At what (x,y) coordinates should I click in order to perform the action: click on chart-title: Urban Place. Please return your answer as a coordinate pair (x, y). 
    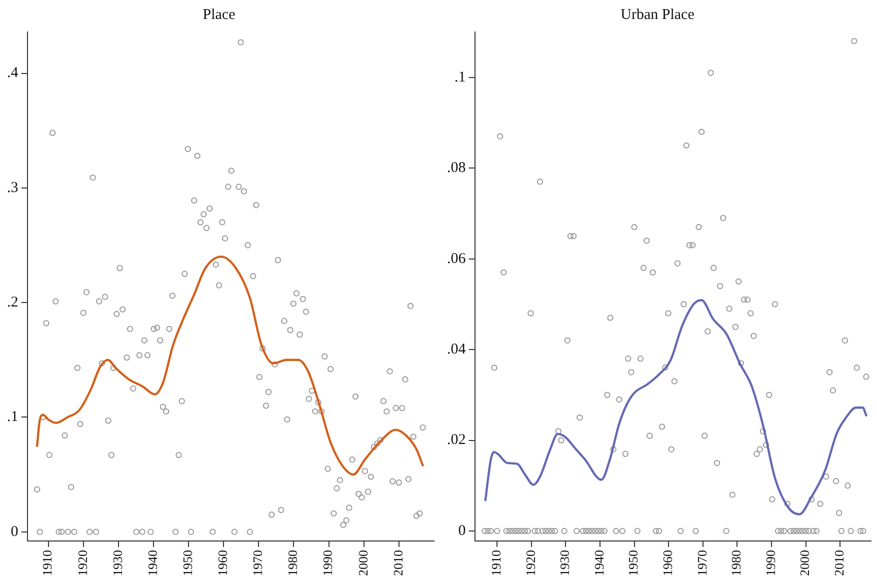
    Looking at the image, I should click on (657, 14).